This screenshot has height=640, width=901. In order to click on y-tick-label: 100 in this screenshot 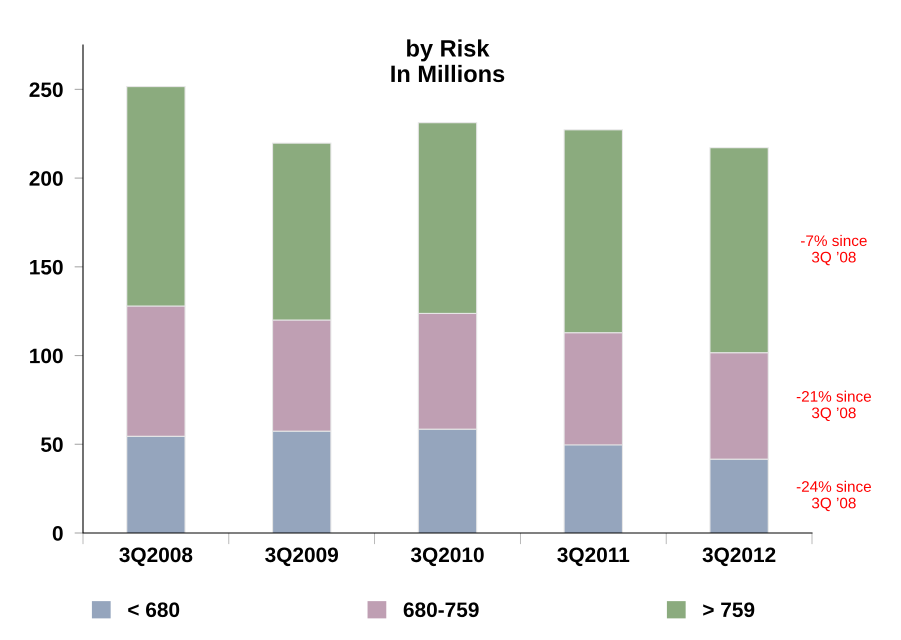, I will do `click(46, 356)`.